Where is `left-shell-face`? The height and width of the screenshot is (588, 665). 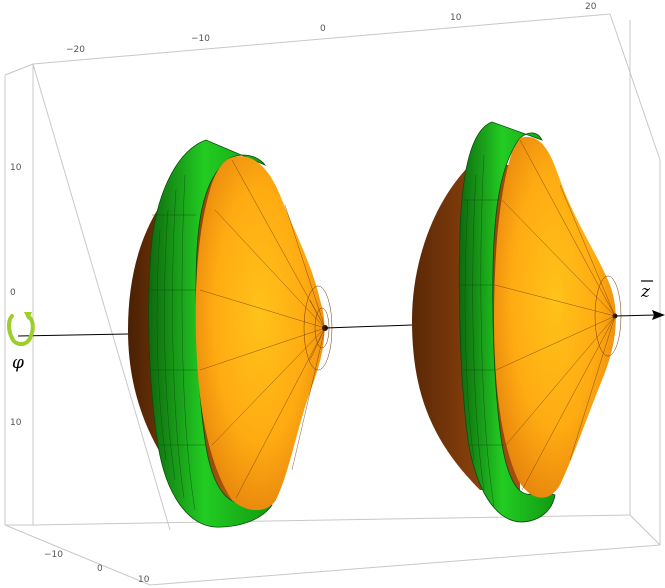 left-shell-face is located at coordinates (260, 333).